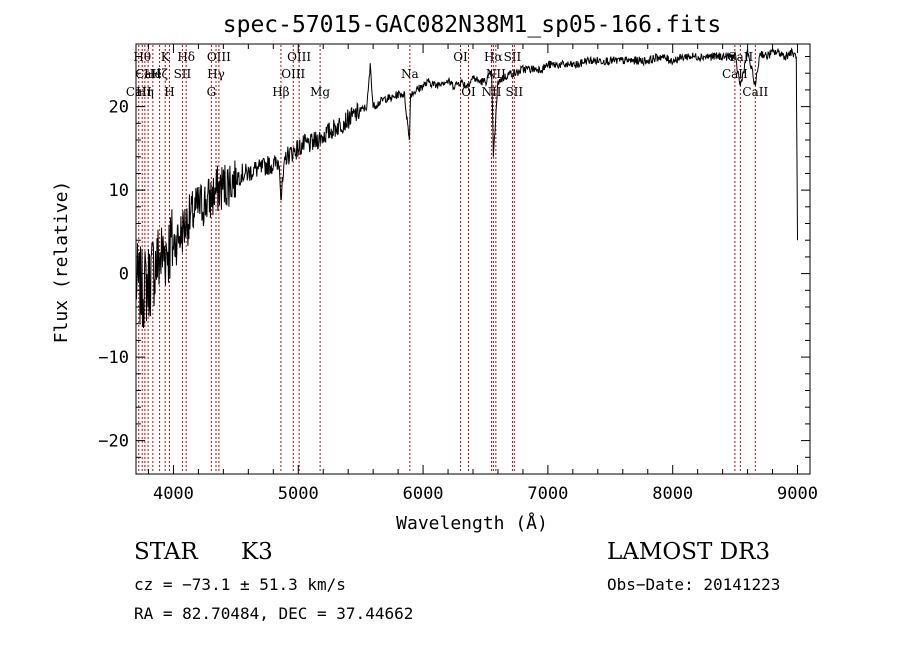 Image resolution: width=900 pixels, height=649 pixels. I want to click on x-tick-label: 5000, so click(298, 494).